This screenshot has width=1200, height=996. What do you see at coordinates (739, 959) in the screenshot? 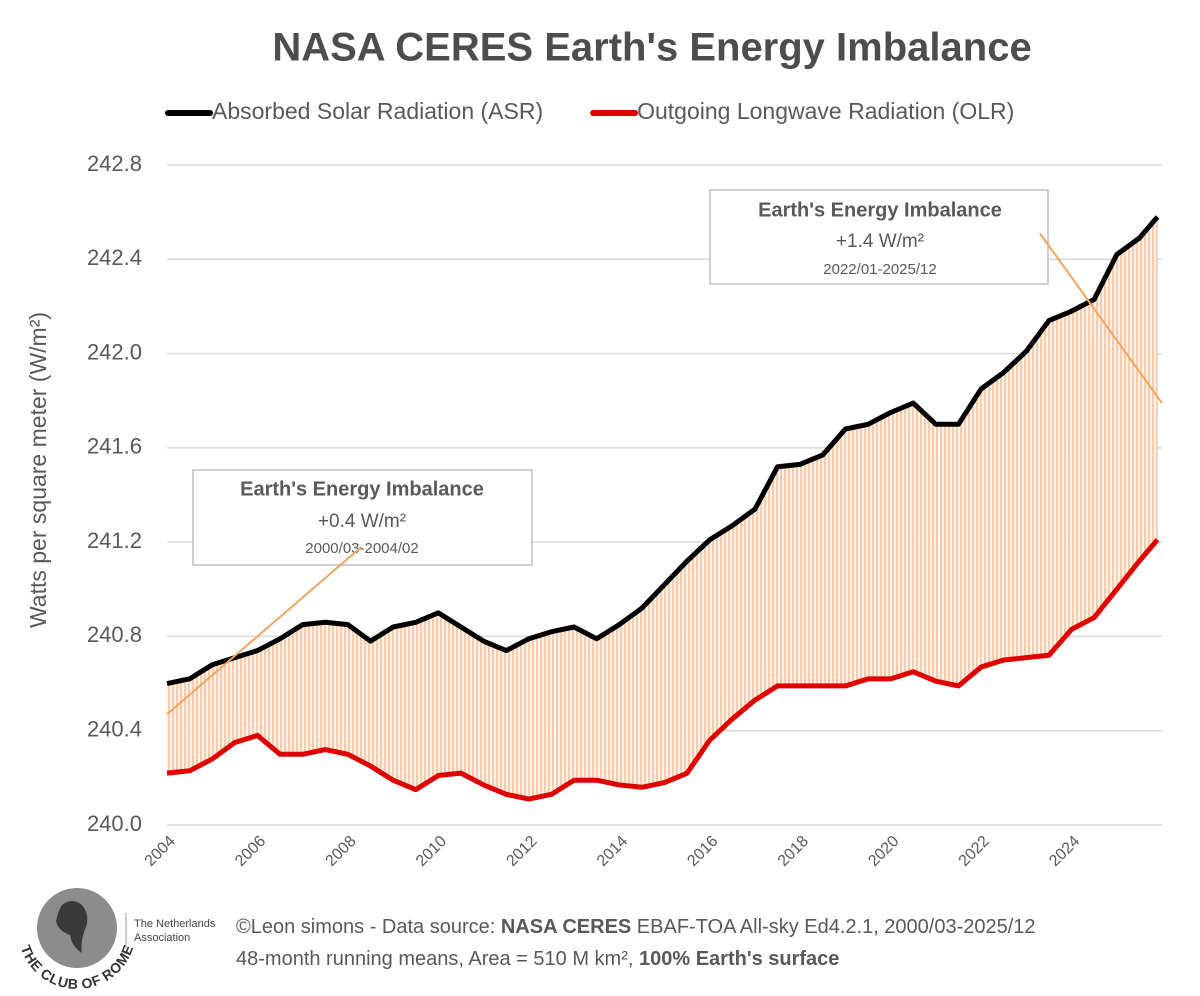
I see `footer-text-bold: 100% Earth's surface` at bounding box center [739, 959].